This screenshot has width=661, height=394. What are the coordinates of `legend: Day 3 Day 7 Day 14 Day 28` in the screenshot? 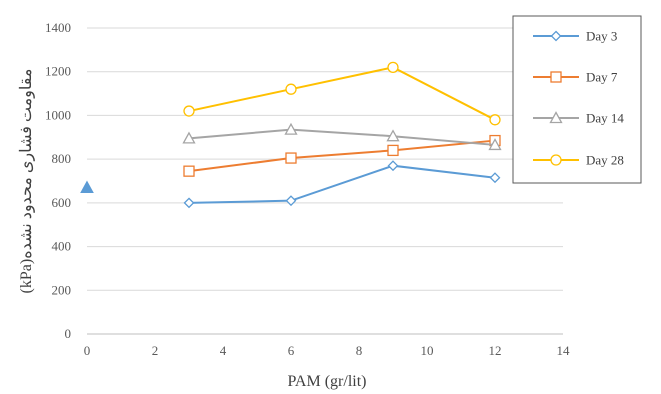 It's located at (577, 99).